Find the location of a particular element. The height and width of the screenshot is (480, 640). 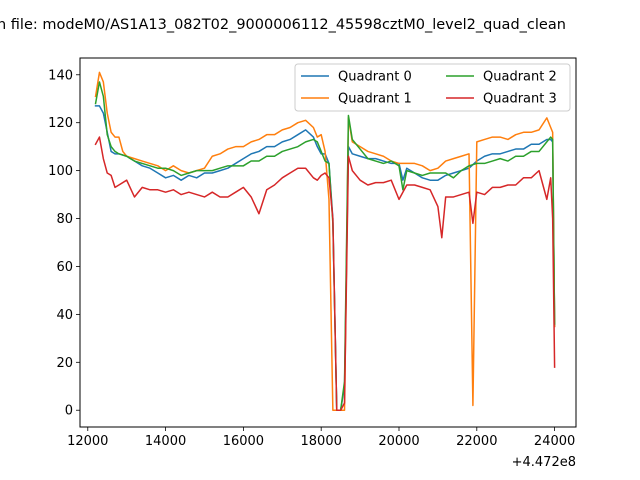

x-tick-label: 18000 is located at coordinates (321, 441).